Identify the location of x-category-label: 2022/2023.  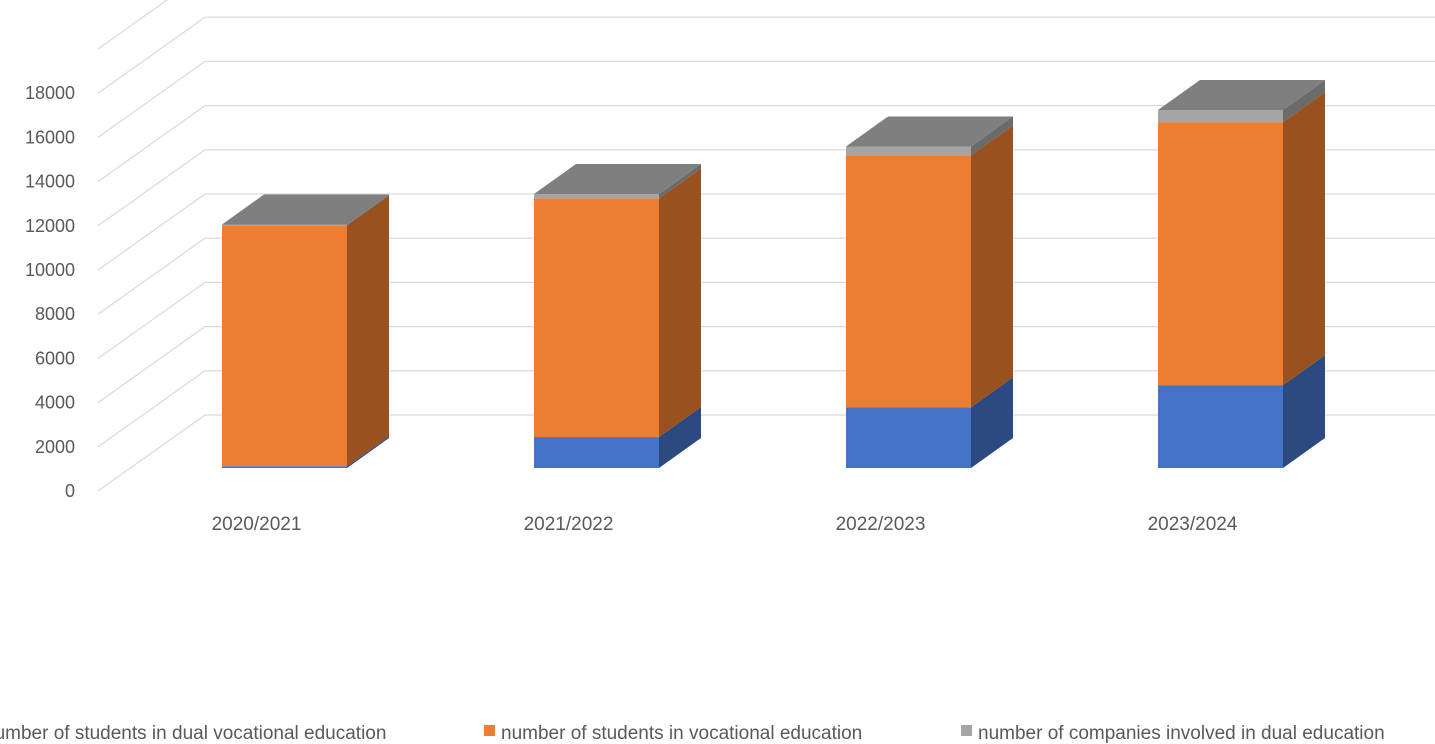
(881, 524).